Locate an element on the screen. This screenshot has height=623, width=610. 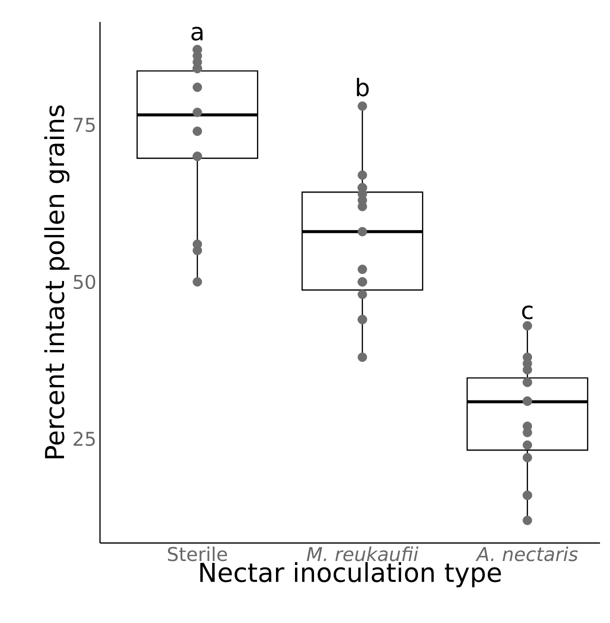
y-tick-label: 50 is located at coordinates (85, 282).